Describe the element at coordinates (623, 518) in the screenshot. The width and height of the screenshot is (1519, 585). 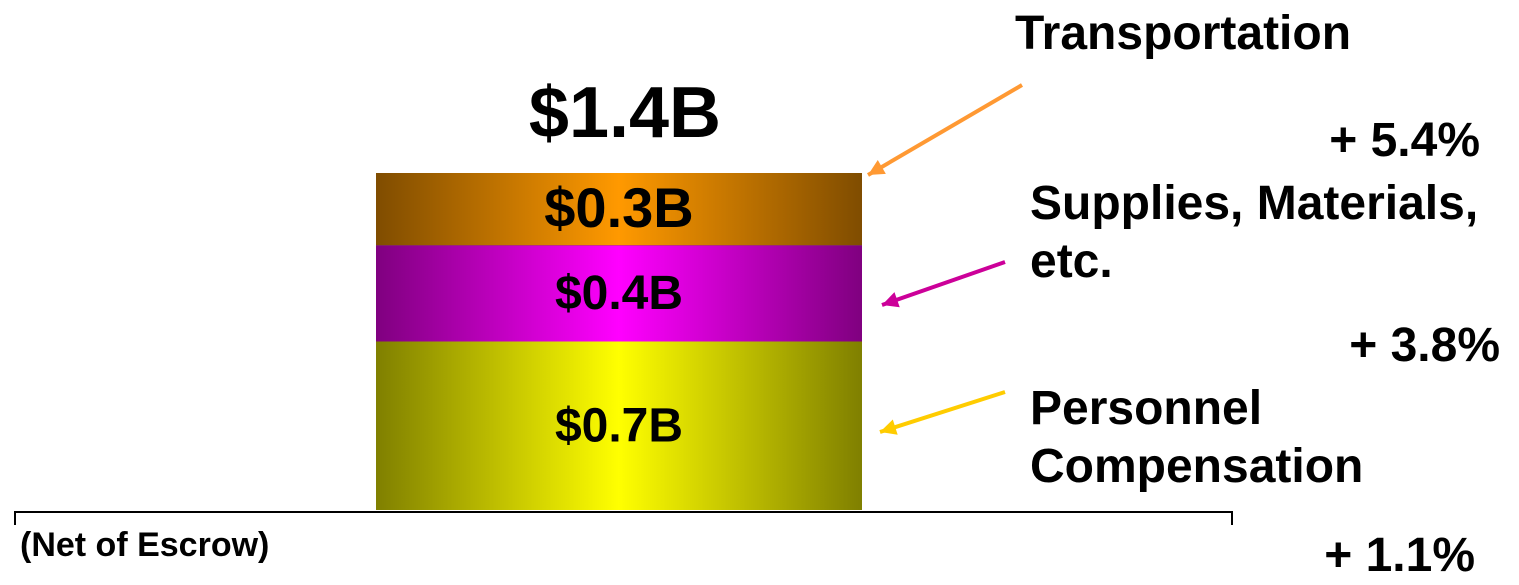
I see `baseline` at that location.